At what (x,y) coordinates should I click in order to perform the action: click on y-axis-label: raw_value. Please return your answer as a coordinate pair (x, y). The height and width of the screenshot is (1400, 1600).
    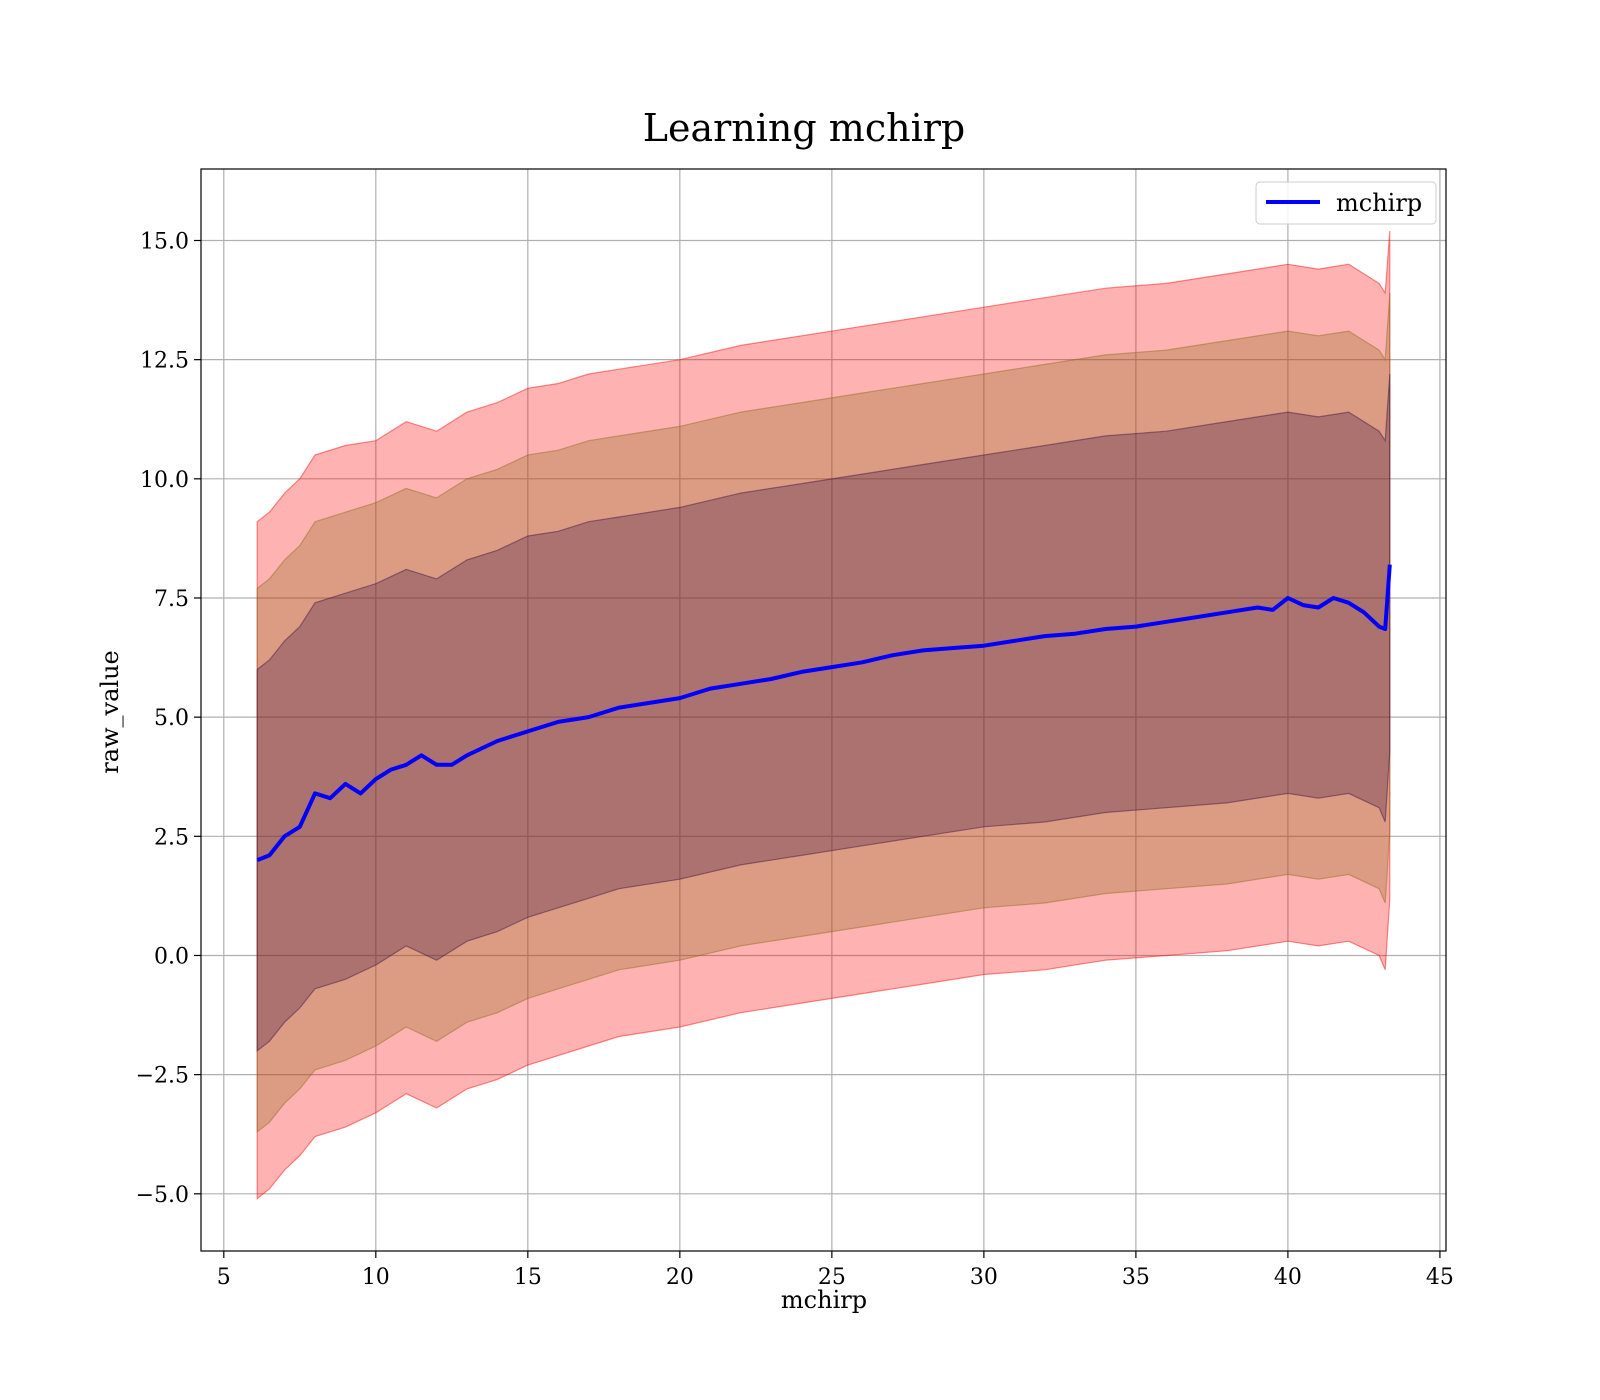
    Looking at the image, I should click on (110, 712).